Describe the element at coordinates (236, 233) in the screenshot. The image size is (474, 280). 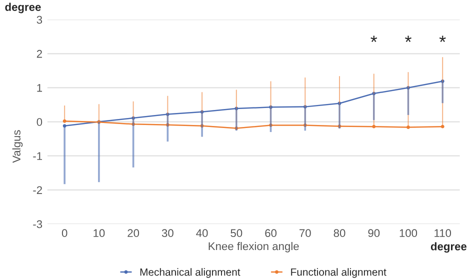
I see `x-tick-label: 50` at that location.